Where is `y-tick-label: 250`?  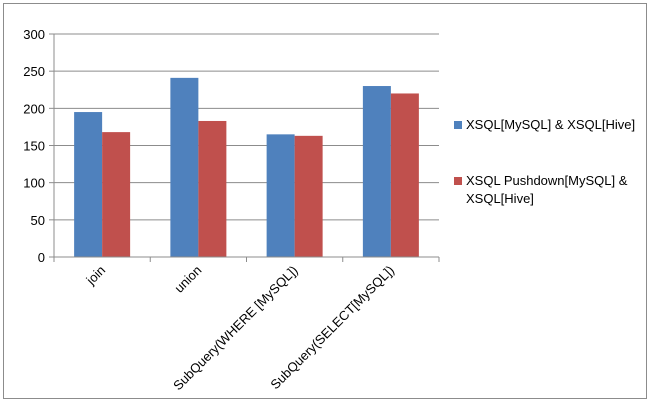 y-tick-label: 250 is located at coordinates (34, 71).